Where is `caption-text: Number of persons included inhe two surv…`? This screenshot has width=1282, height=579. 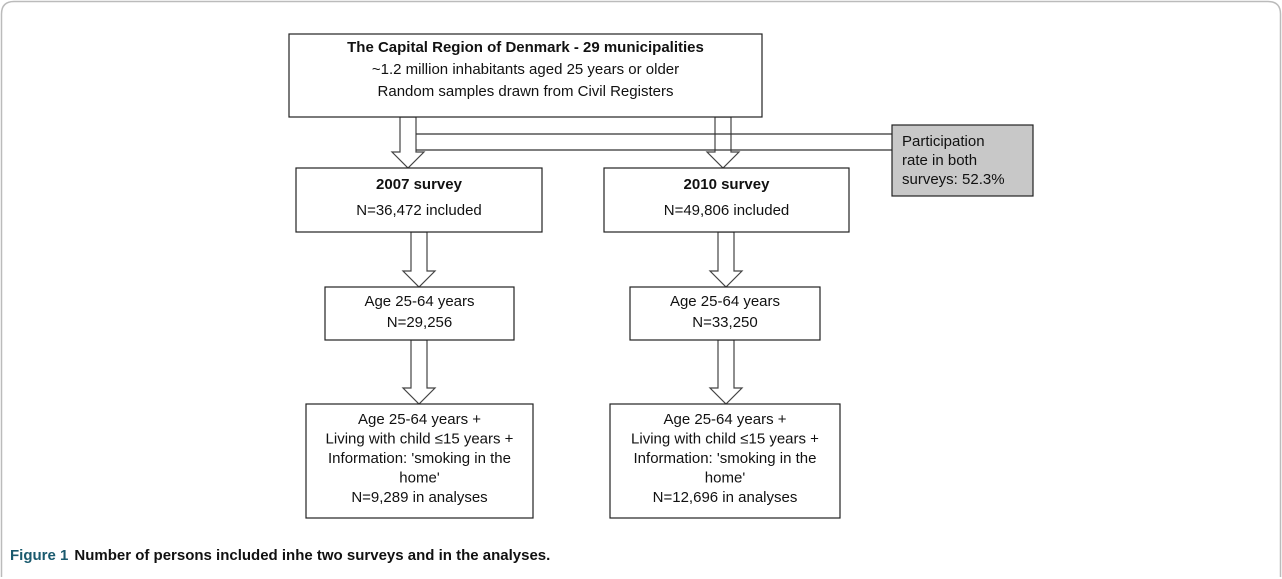 caption-text: Number of persons included inhe two surv… is located at coordinates (312, 555).